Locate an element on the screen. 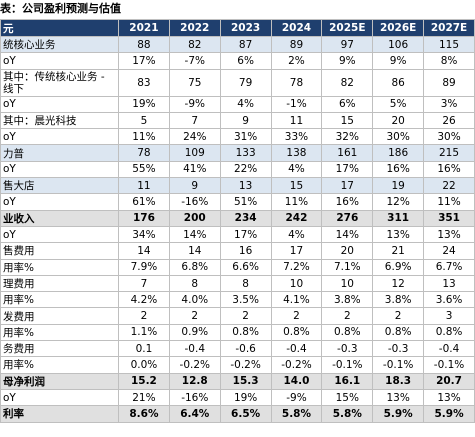 Image resolution: width=475 pixels, height=437 pixels. value-cell: 14% is located at coordinates (194, 234).